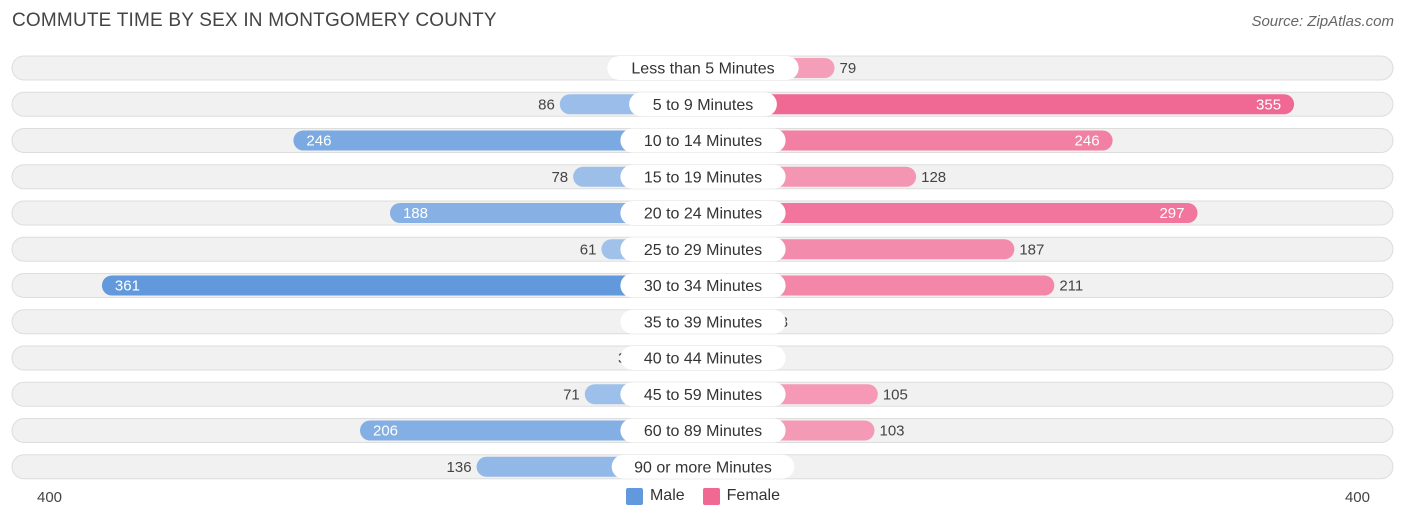  Describe the element at coordinates (559, 177) in the screenshot. I see `data-label-male: 78` at that location.